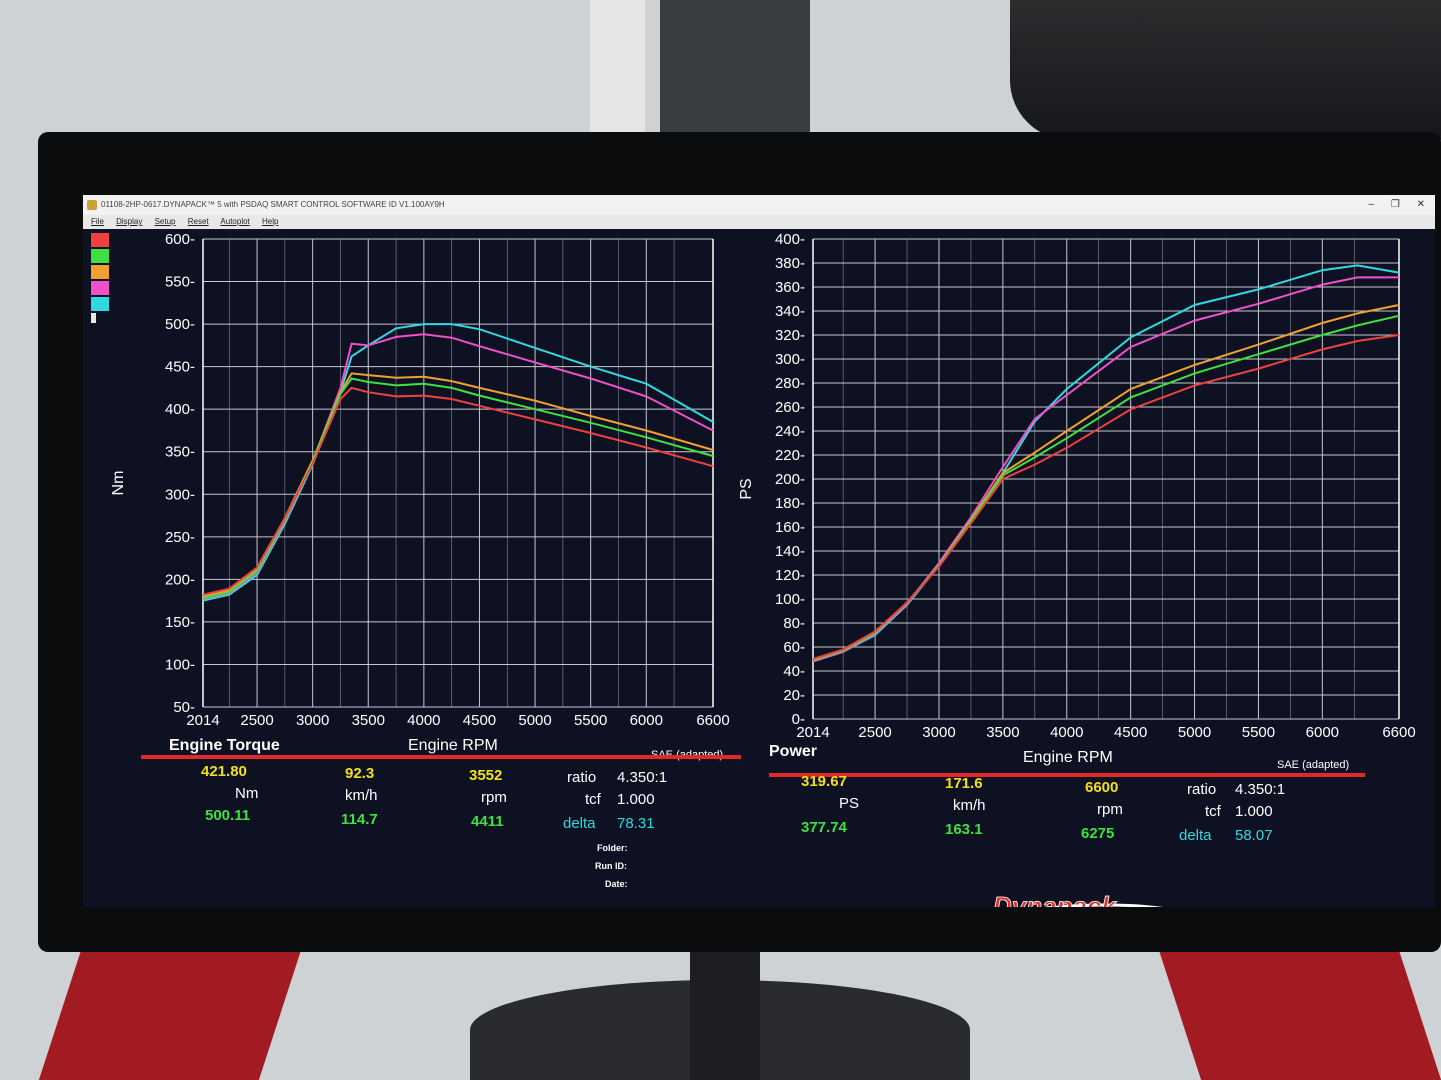 This screenshot has height=1080, width=1441. Describe the element at coordinates (202, 720) in the screenshot. I see `torque-x-tick-label: 2014` at that location.